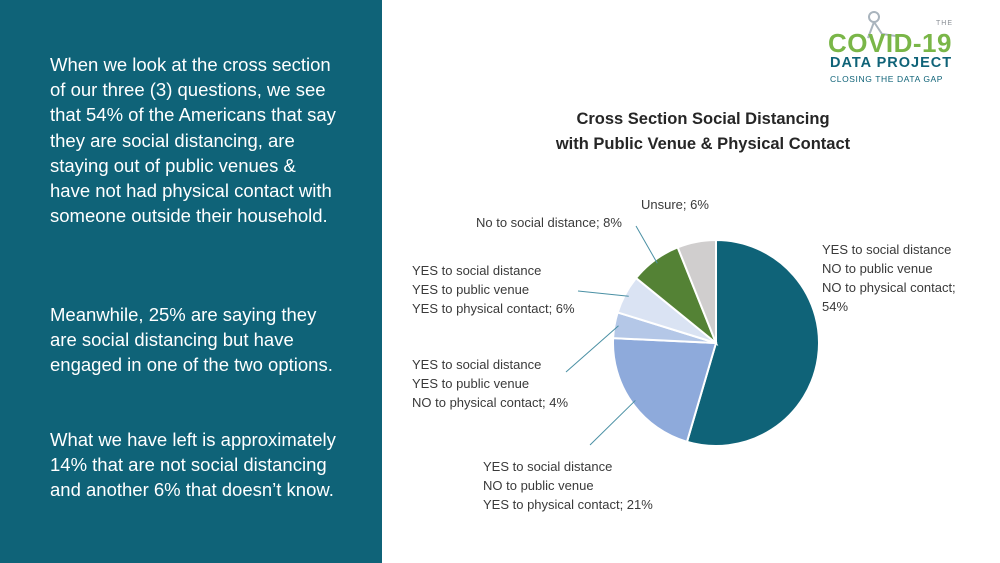 This screenshot has height=563, width=1000. What do you see at coordinates (548, 466) in the screenshot?
I see `pie-label-2-line-1: YES to social distance` at bounding box center [548, 466].